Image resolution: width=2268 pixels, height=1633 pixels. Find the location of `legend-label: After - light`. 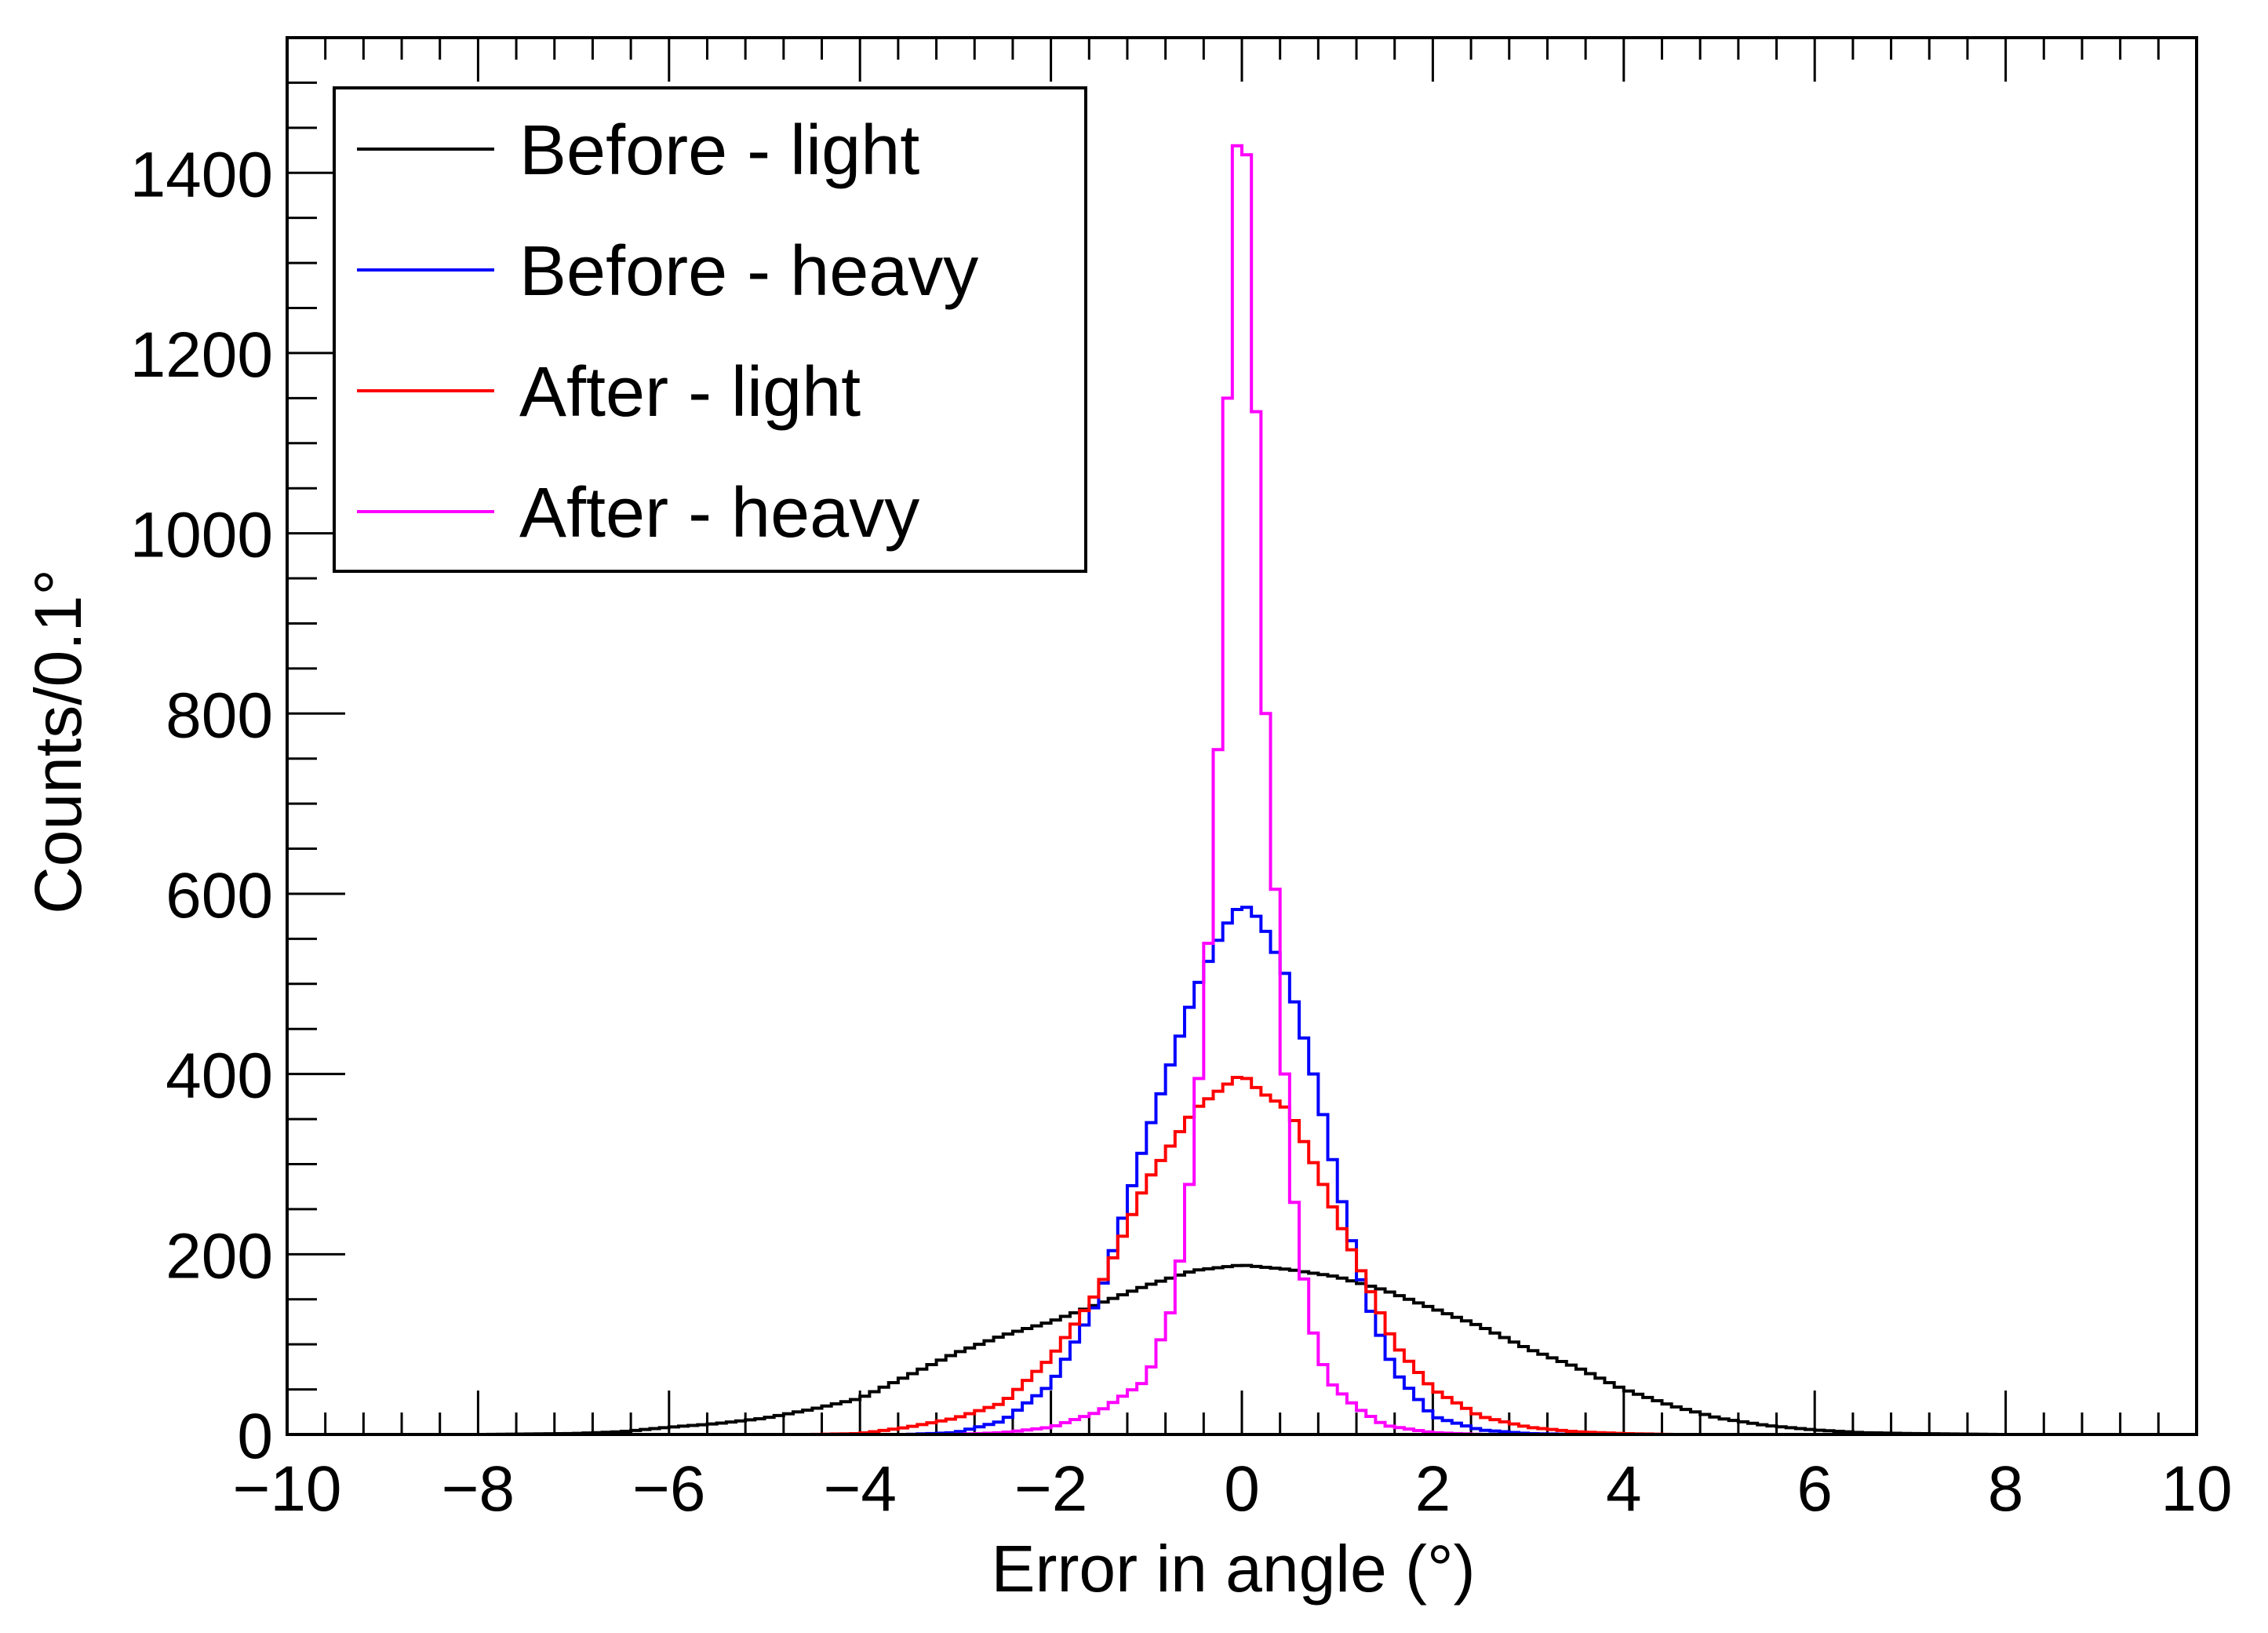

legend-label: After - light is located at coordinates (690, 392).